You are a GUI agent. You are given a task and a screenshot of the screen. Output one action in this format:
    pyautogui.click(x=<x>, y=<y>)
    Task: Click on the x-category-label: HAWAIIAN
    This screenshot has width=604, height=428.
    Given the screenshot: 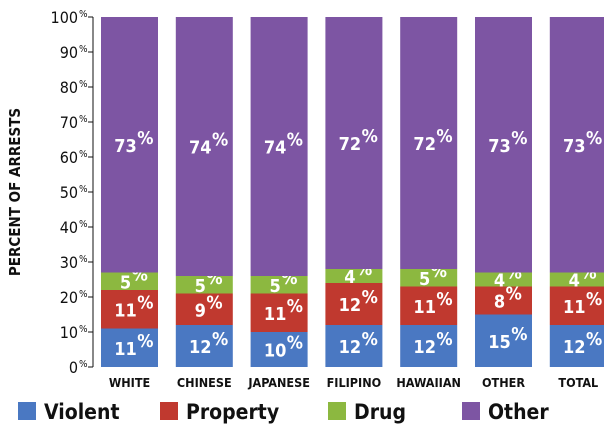 What is the action you would take?
    pyautogui.click(x=428, y=382)
    